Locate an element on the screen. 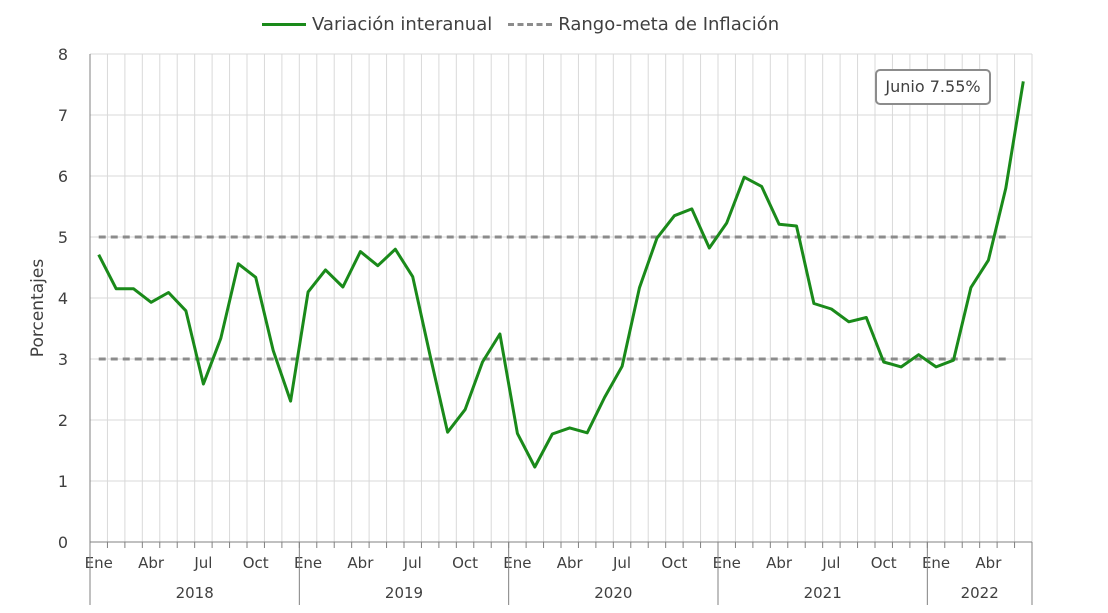 This screenshot has width=1108, height=613. y-tick-label: 3 is located at coordinates (63, 359).